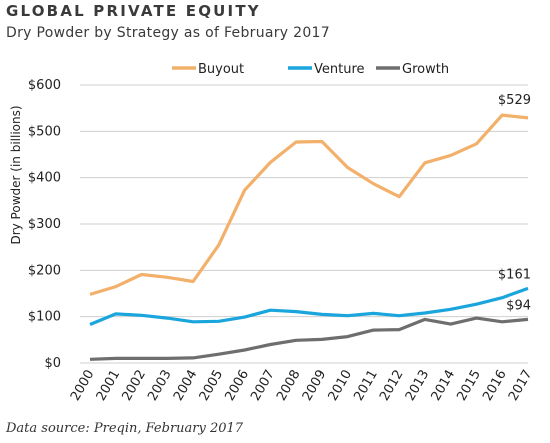 Image resolution: width=550 pixels, height=443 pixels. What do you see at coordinates (52, 363) in the screenshot?
I see `y-tick-label: $0` at bounding box center [52, 363].